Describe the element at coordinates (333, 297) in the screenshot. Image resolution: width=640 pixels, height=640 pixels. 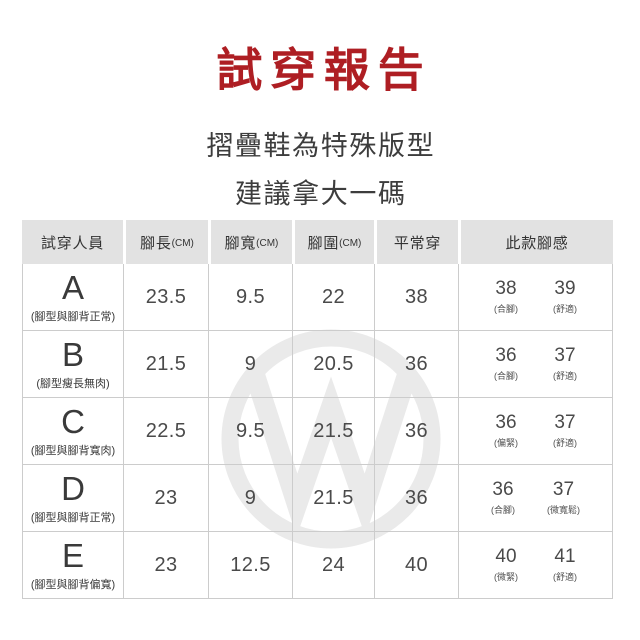
I see `foot-girth-value: 22` at that location.